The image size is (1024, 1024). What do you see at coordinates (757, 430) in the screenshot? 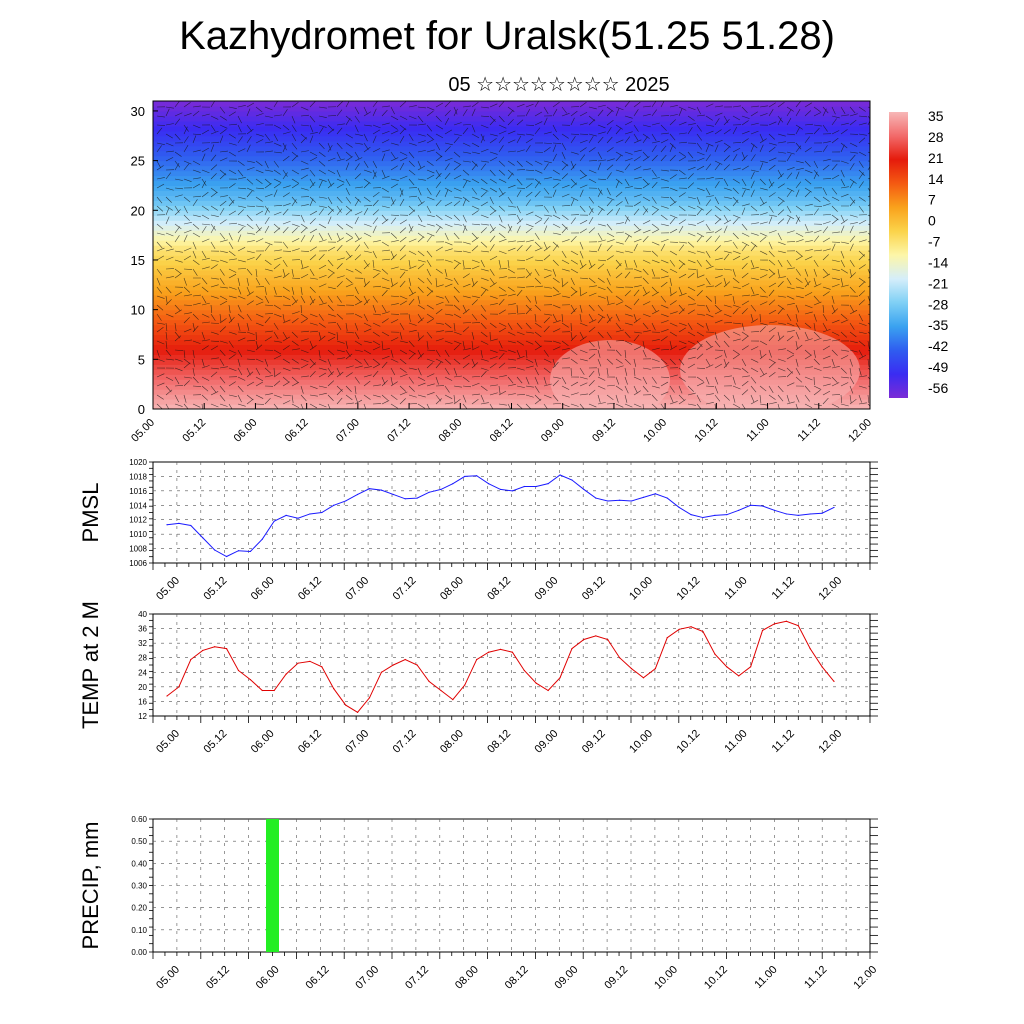
I see `x-tick-label: 11.00` at bounding box center [757, 430].